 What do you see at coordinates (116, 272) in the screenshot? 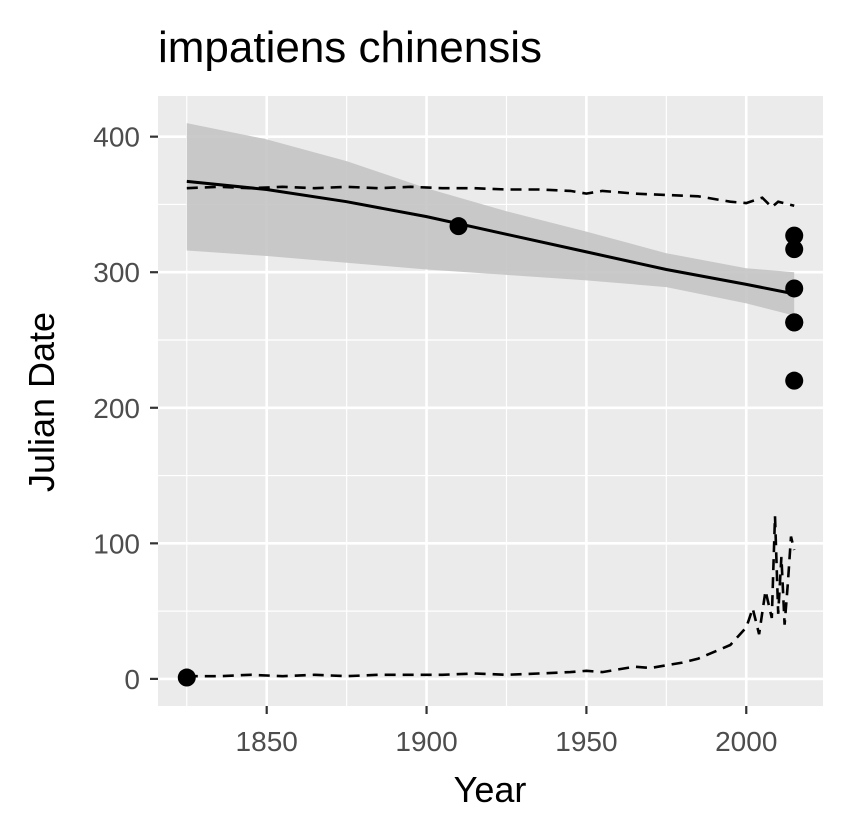
I see `y-tick-label: 300` at bounding box center [116, 272].